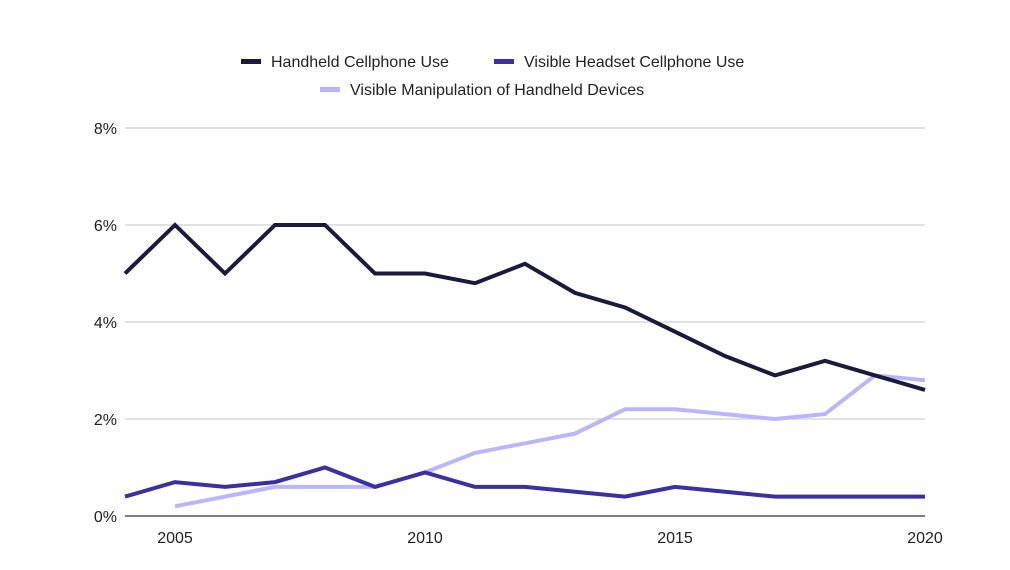 The height and width of the screenshot is (570, 1010). I want to click on legend-label: Visible Headset Cellphone Use, so click(634, 62).